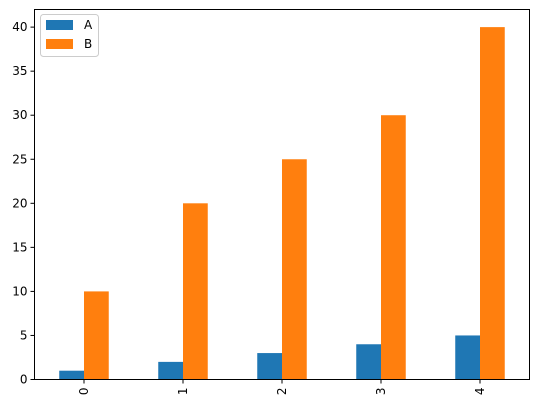 Image resolution: width=539 pixels, height=406 pixels. What do you see at coordinates (19, 115) in the screenshot?
I see `y-tick-label: 30` at bounding box center [19, 115].